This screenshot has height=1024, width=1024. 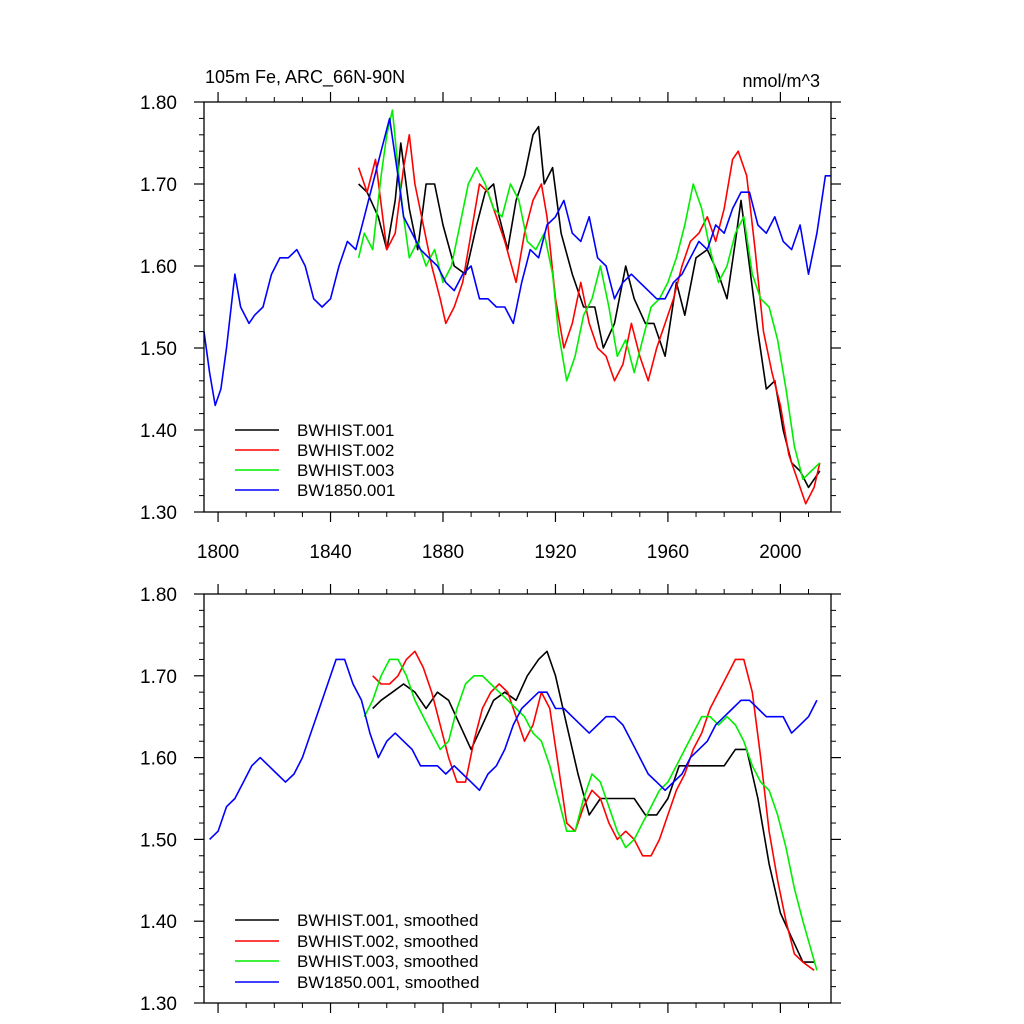 What do you see at coordinates (346, 490) in the screenshot?
I see `legend-label: BW1850.001` at bounding box center [346, 490].